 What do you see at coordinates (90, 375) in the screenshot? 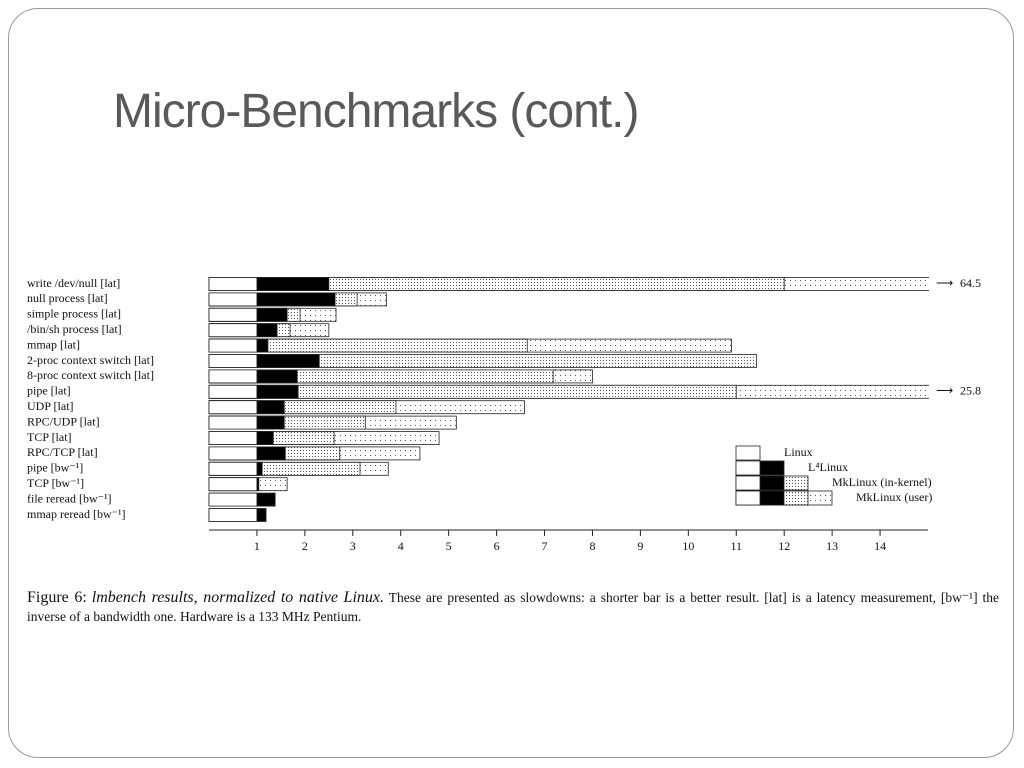
I see `category-label: 8-proc context switch [lat]` at bounding box center [90, 375].